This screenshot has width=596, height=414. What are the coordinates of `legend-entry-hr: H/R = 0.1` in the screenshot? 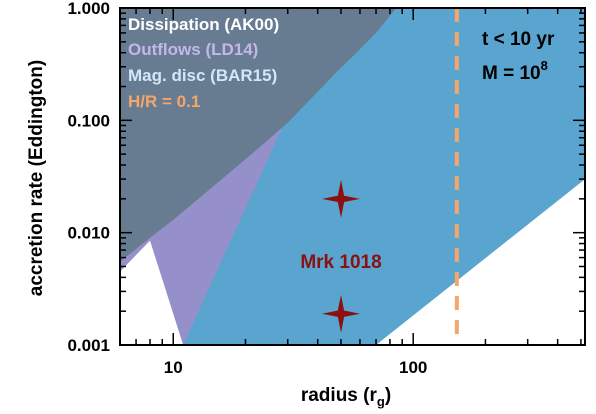 It's located at (164, 101).